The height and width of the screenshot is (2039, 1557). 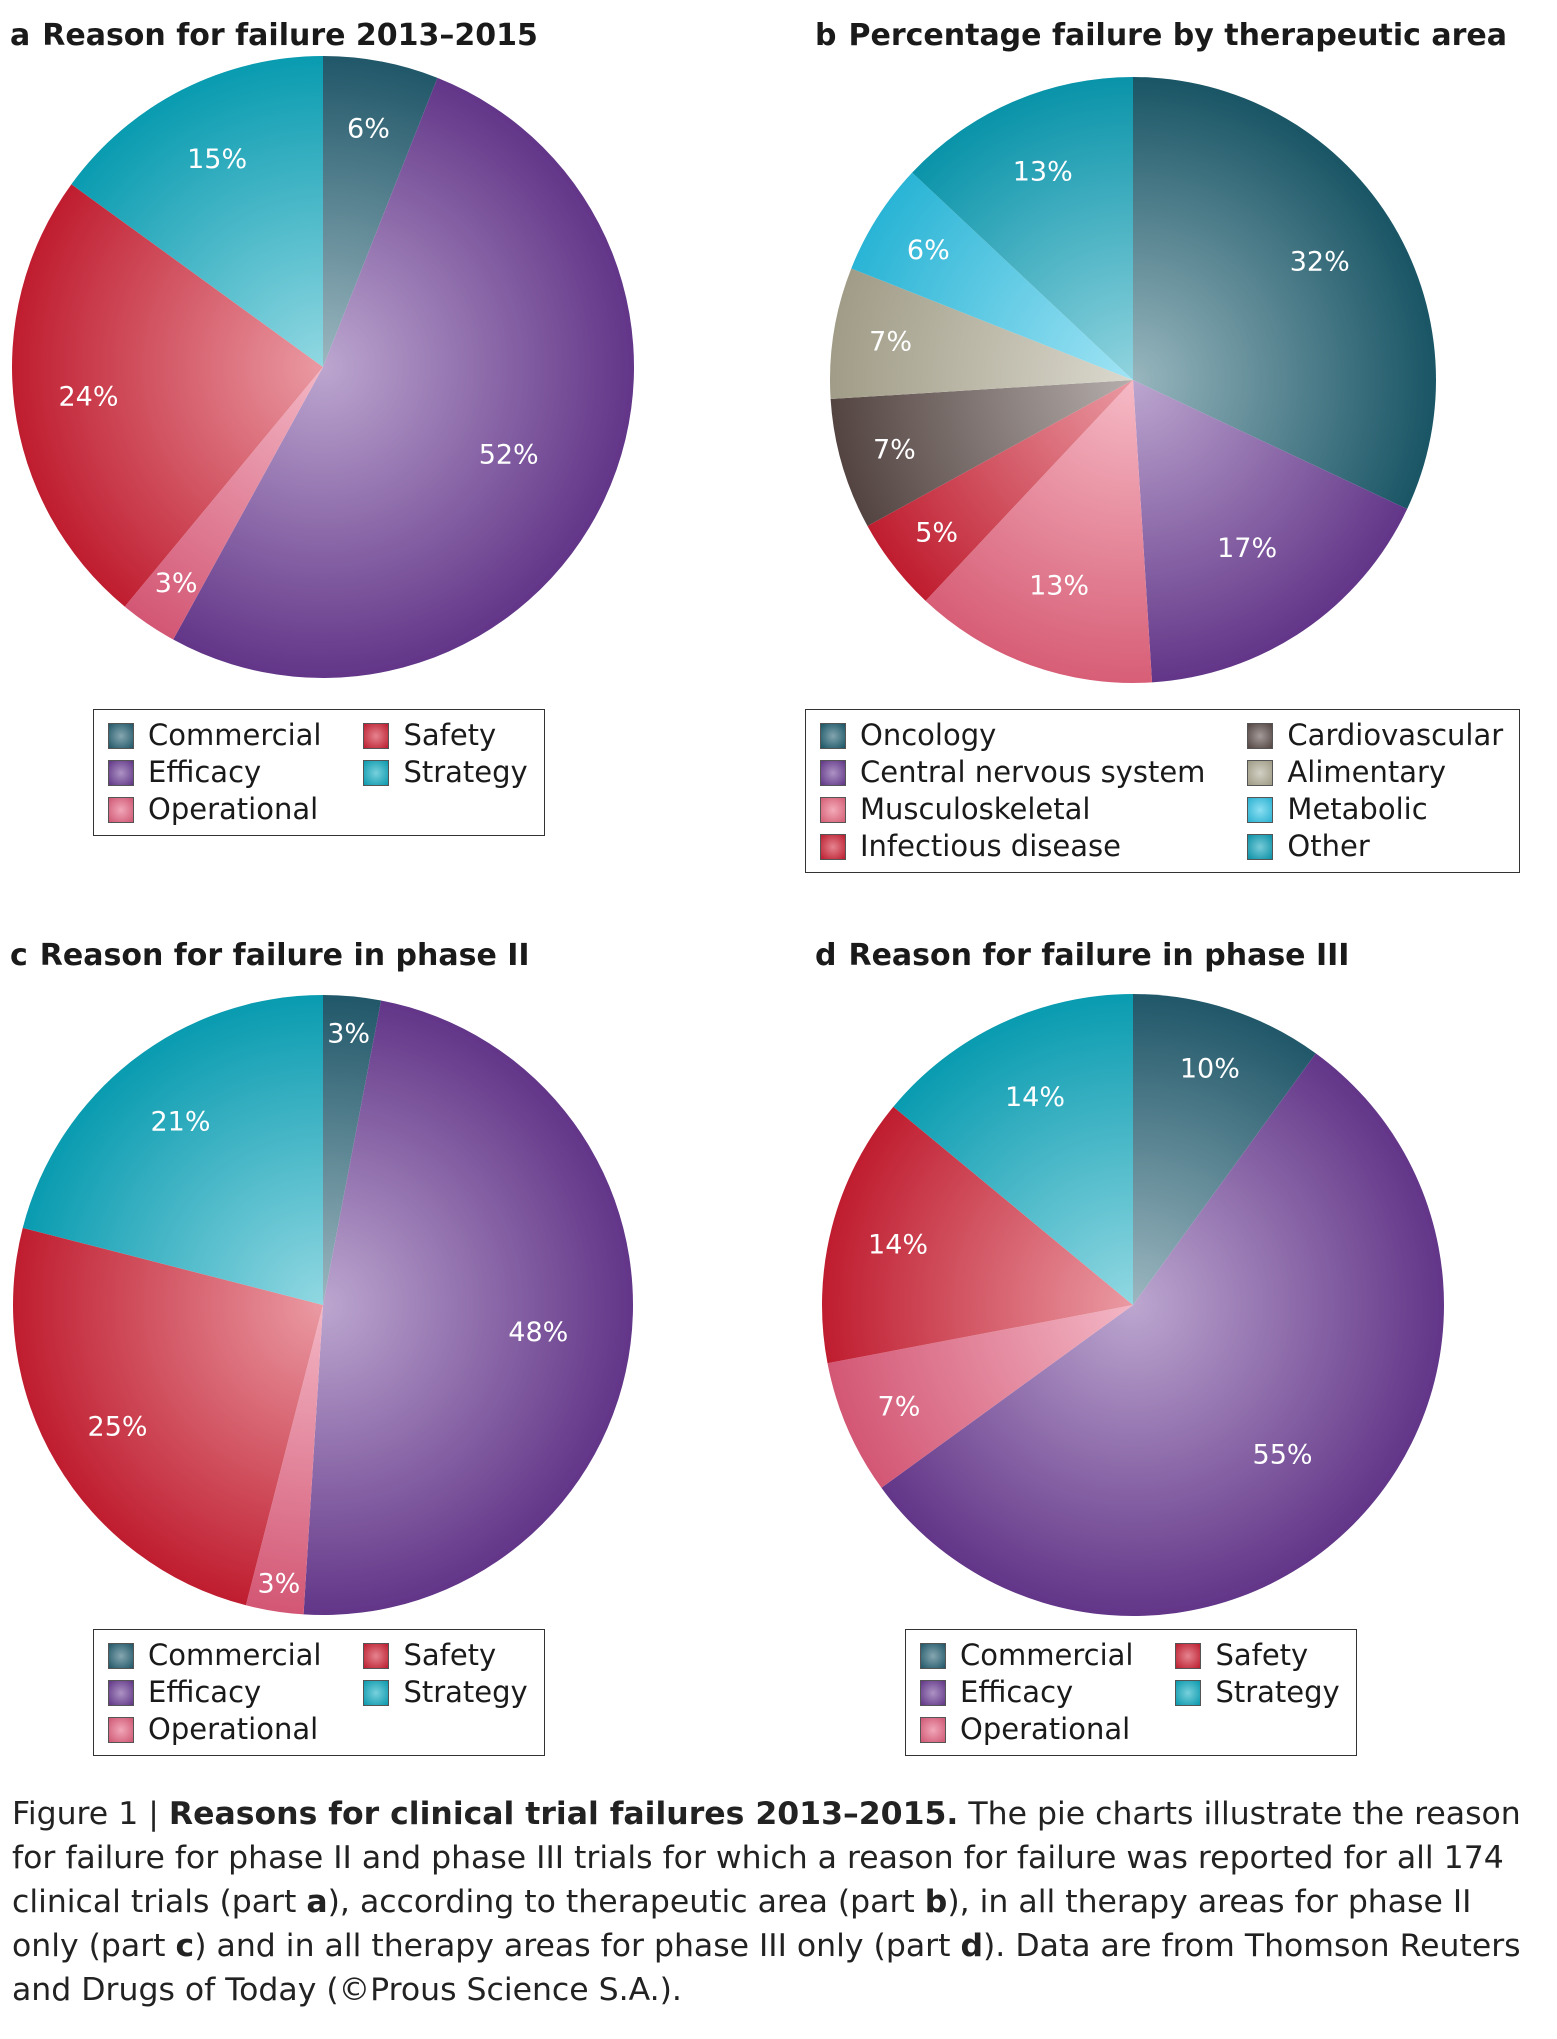 I want to click on panel-letter: a, so click(x=20, y=35).